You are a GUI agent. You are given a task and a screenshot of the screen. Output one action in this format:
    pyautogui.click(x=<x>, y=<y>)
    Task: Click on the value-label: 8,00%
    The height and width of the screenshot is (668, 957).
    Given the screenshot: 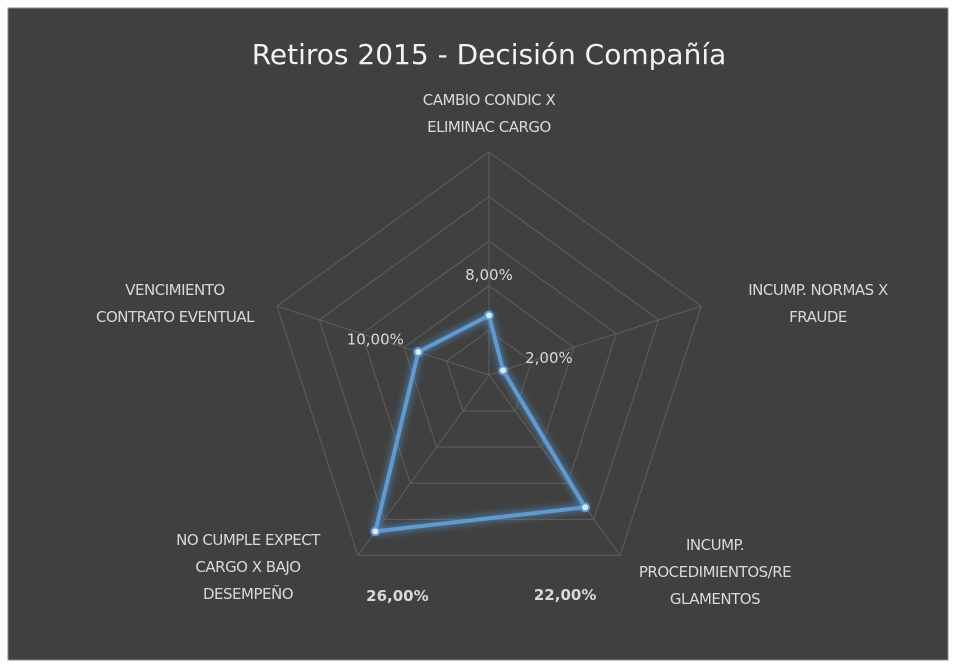 What is the action you would take?
    pyautogui.click(x=489, y=275)
    